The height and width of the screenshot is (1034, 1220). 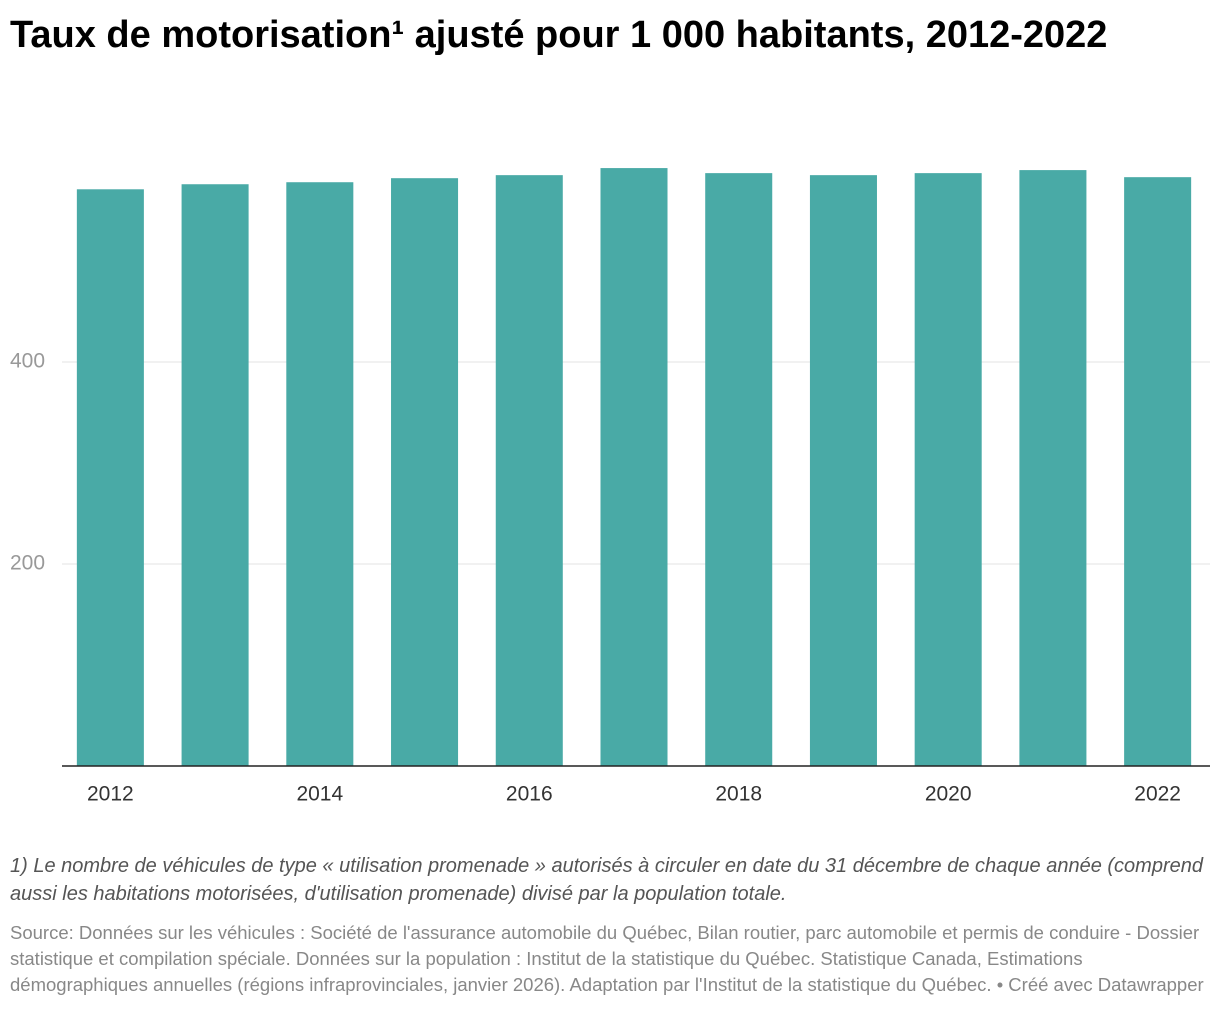 I want to click on y-tick-label: 200, so click(x=27, y=563).